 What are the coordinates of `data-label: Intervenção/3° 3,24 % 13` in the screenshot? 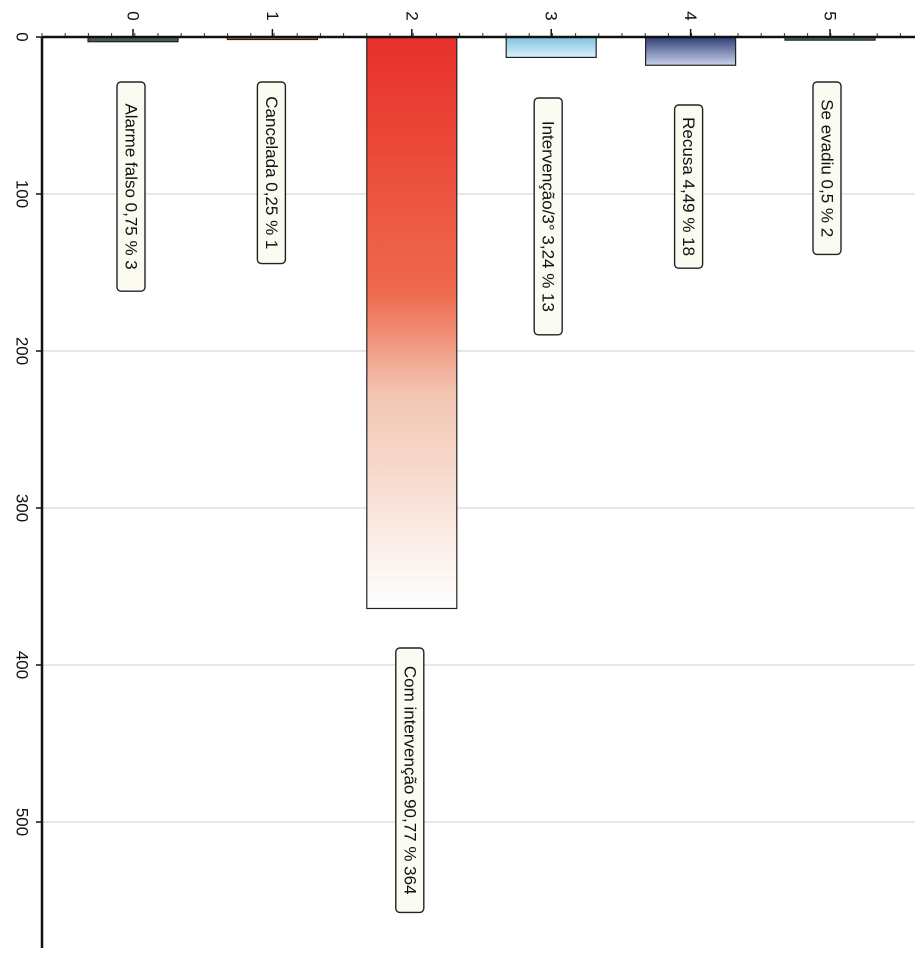 It's located at (548, 216).